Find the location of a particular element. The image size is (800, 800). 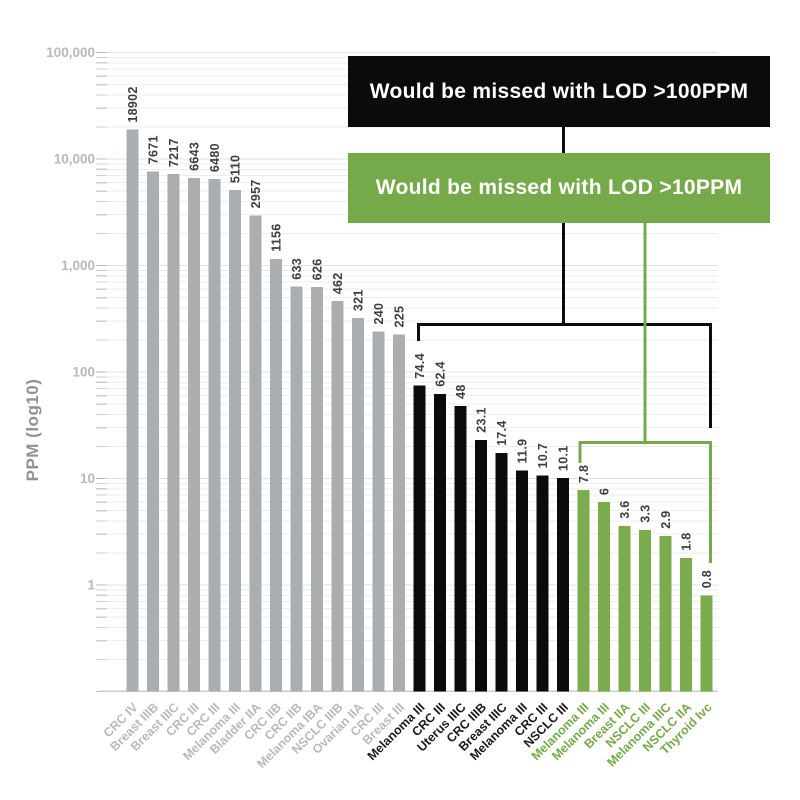

bar-value-label: 3.6 is located at coordinates (625, 510).